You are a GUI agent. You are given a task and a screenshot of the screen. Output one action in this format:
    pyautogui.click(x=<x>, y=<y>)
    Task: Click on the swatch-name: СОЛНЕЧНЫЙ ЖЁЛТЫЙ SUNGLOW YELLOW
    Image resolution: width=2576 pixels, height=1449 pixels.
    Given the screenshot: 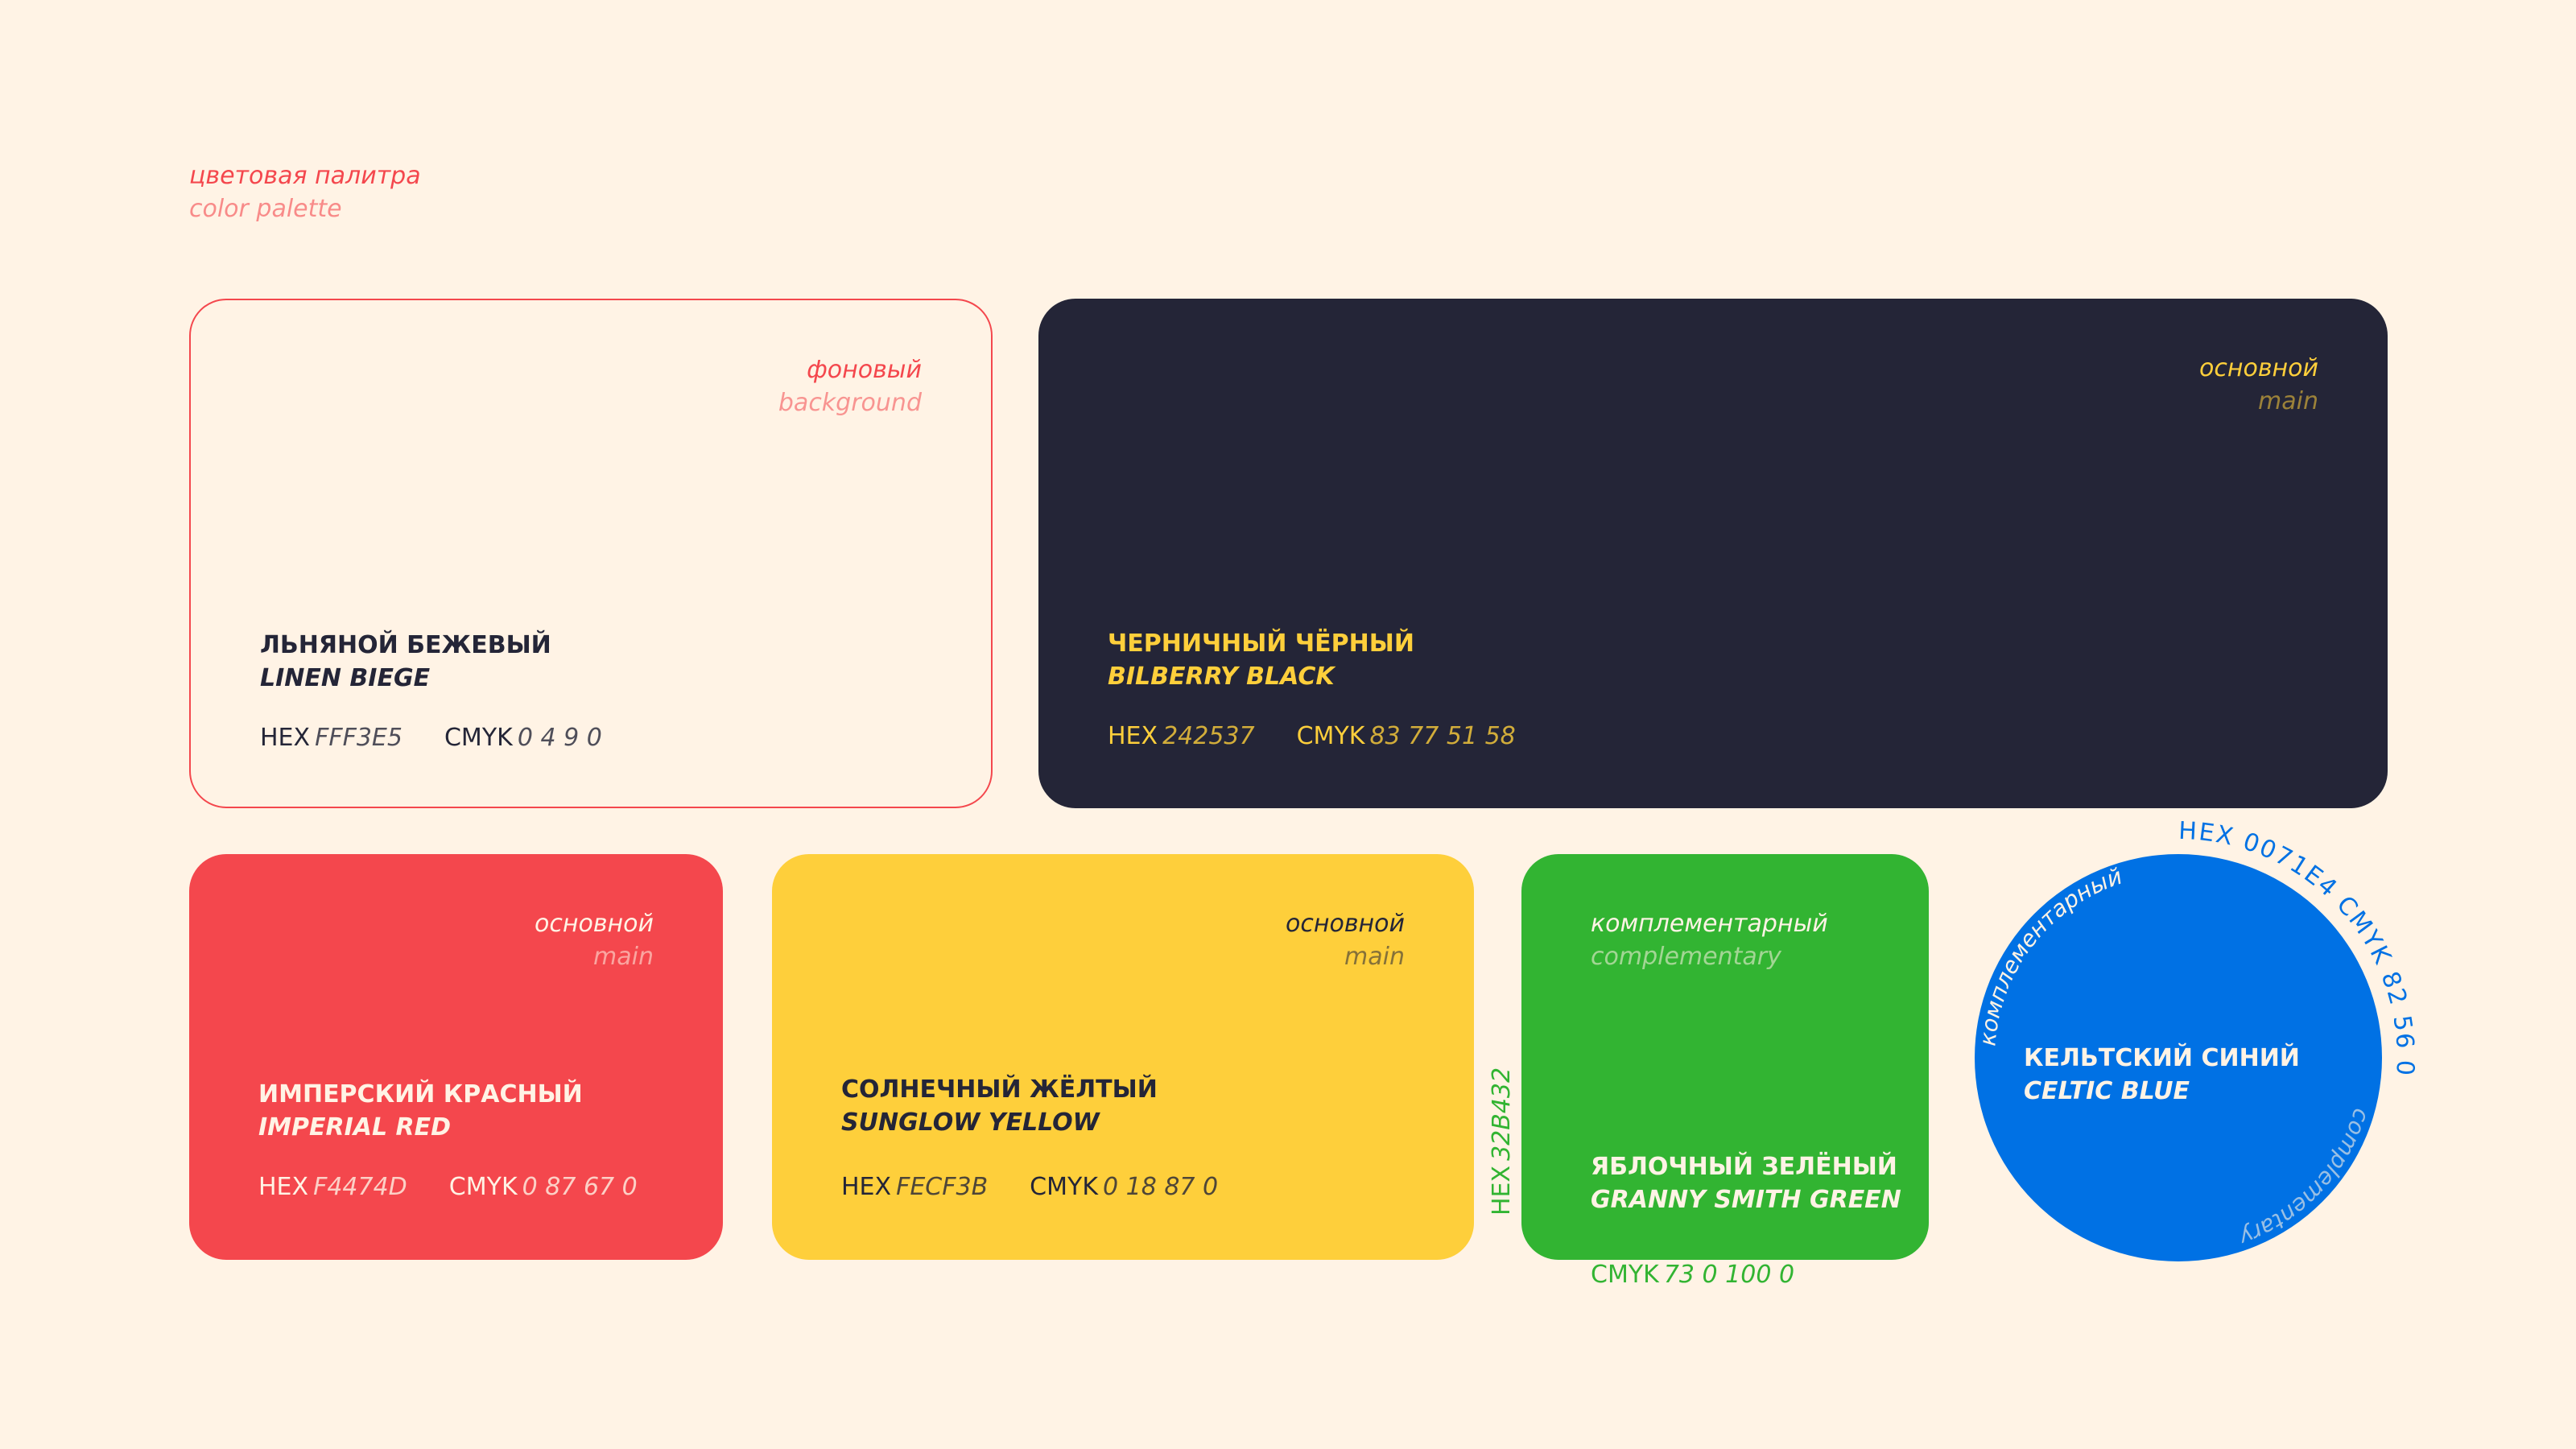 What is the action you would take?
    pyautogui.click(x=999, y=1106)
    